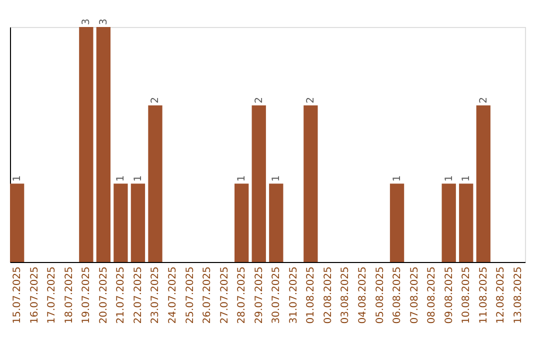 This screenshot has height=340, width=540. Describe the element at coordinates (518, 295) in the screenshot. I see `x-tick-label: 13.08.2025` at that location.